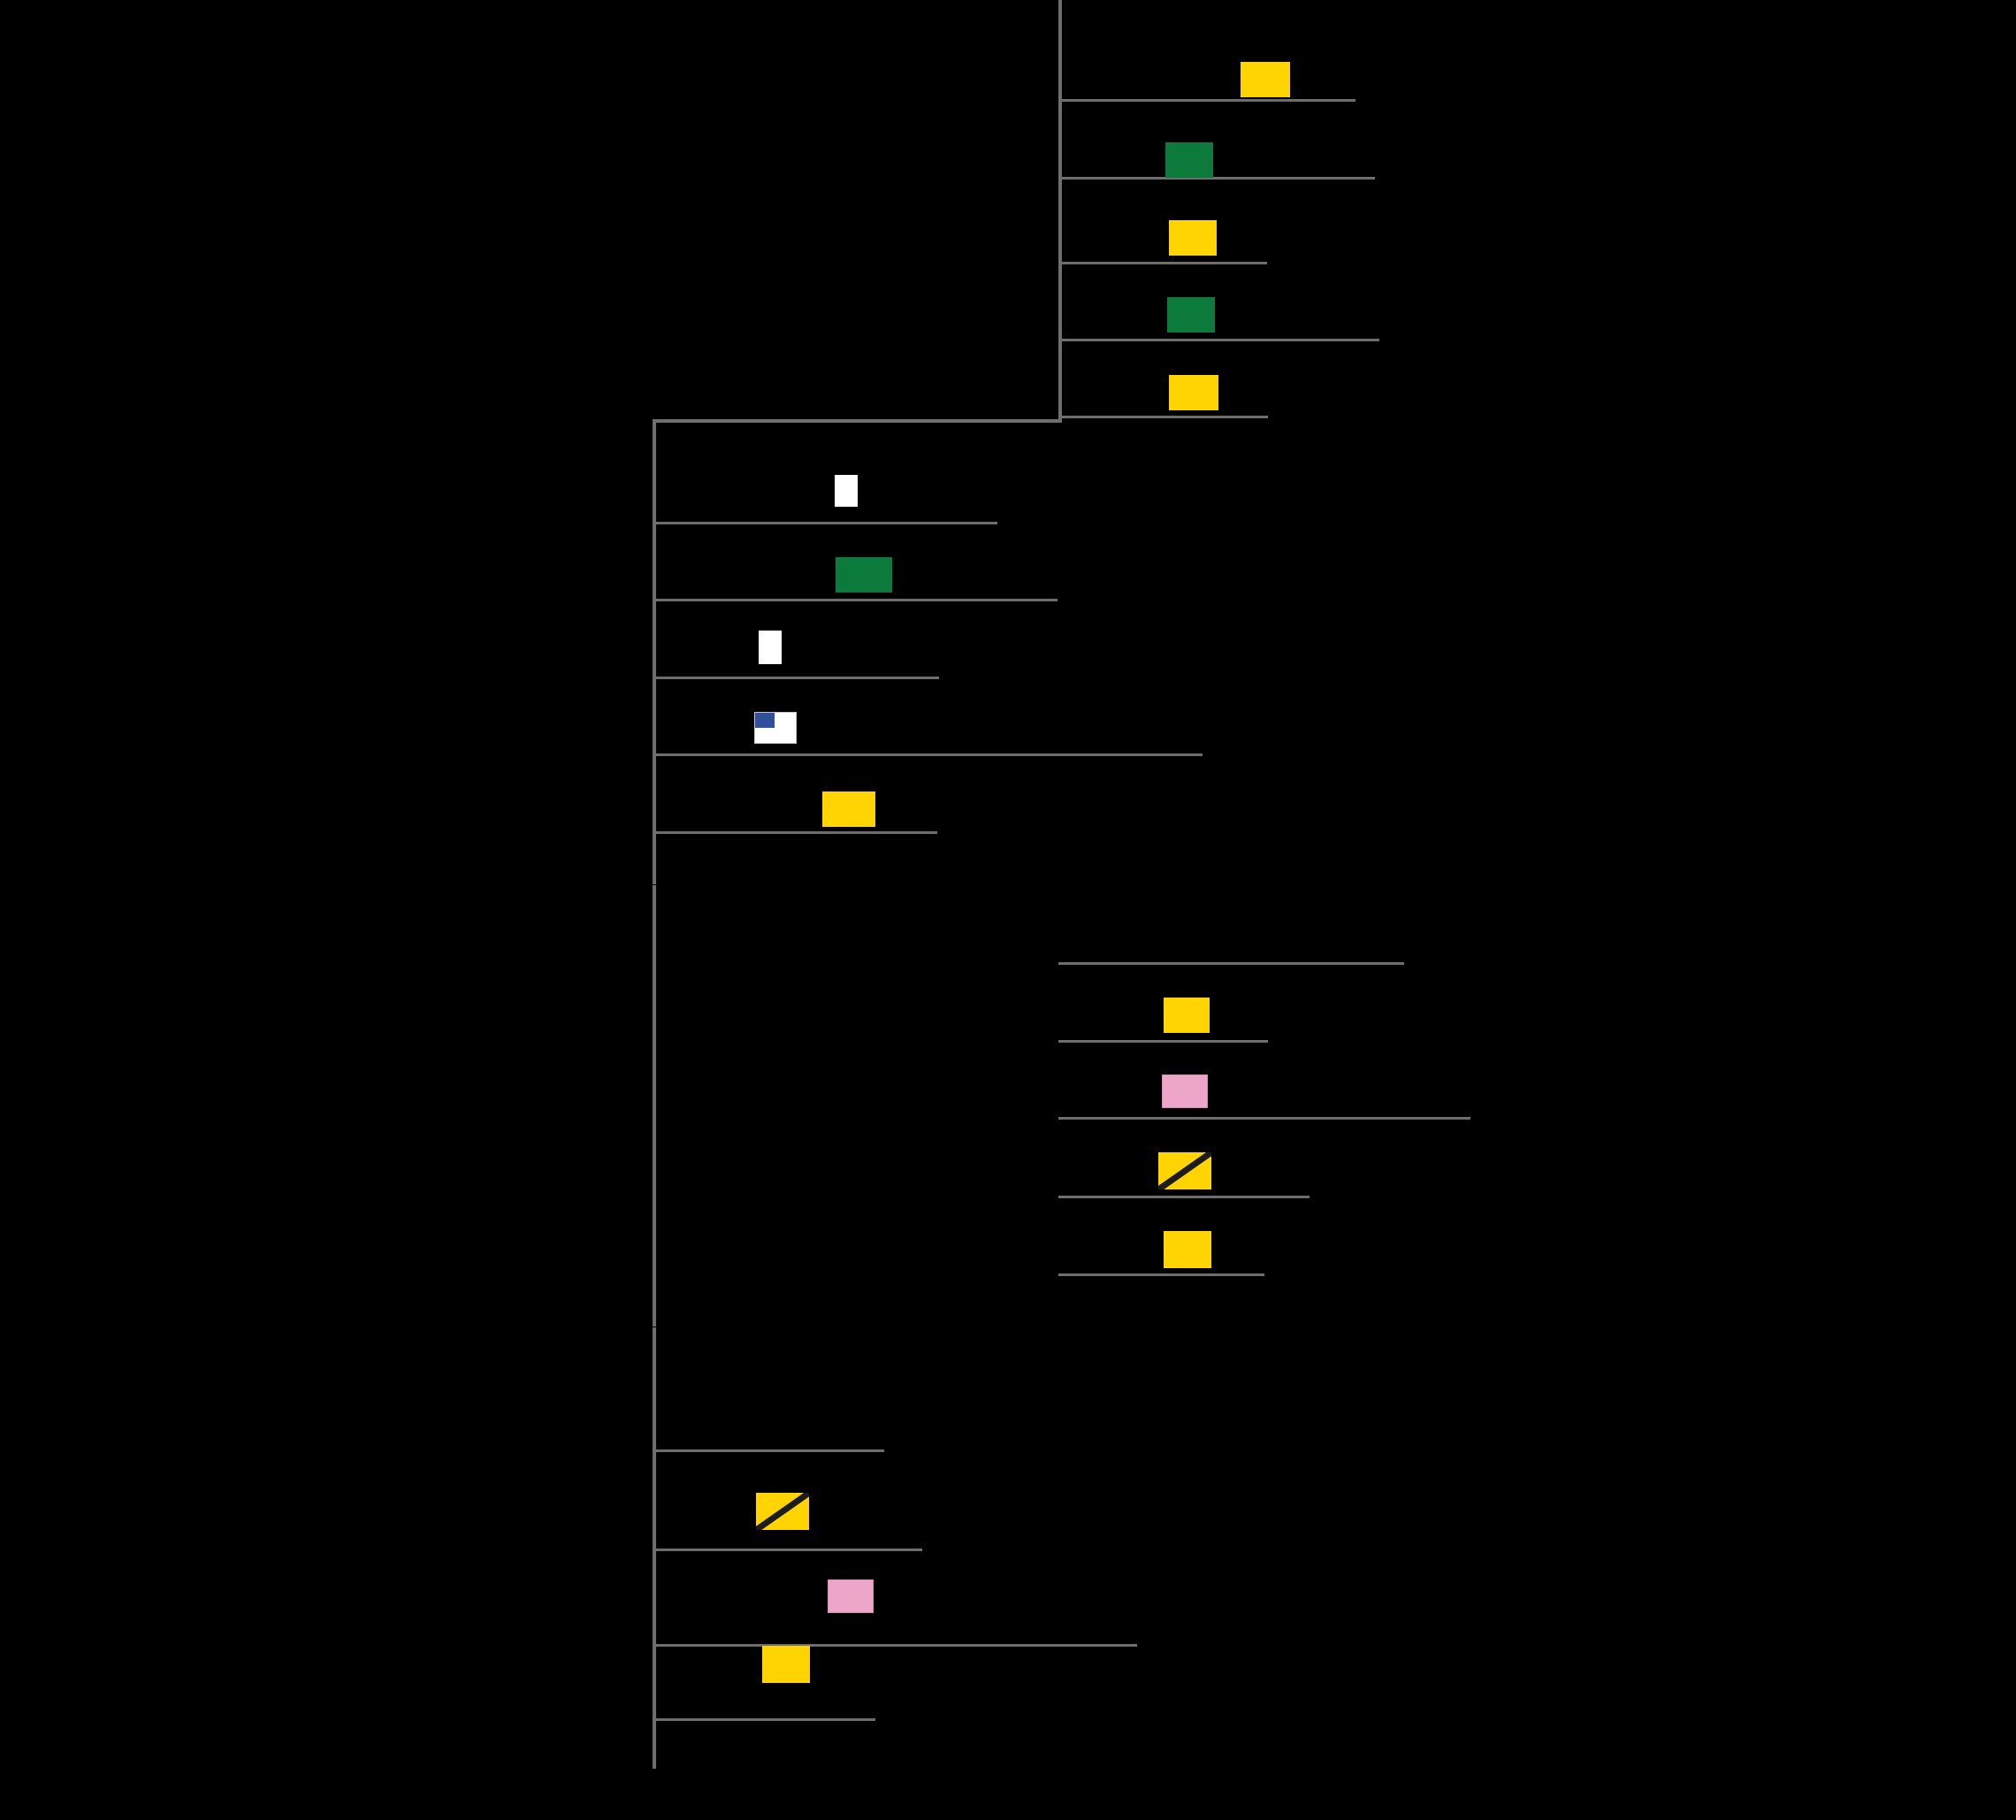 This screenshot has width=2016, height=1820. What do you see at coordinates (654, 651) in the screenshot?
I see `schedule-group-2-spine` at bounding box center [654, 651].